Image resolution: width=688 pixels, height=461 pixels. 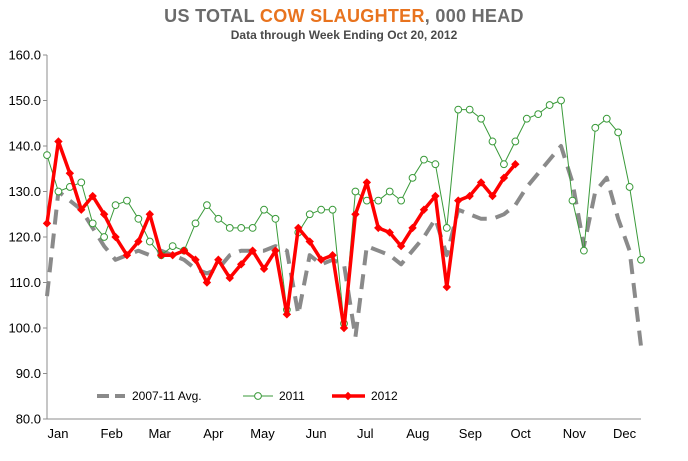 What do you see at coordinates (24, 146) in the screenshot?
I see `y-tick-label: 140.0` at bounding box center [24, 146].